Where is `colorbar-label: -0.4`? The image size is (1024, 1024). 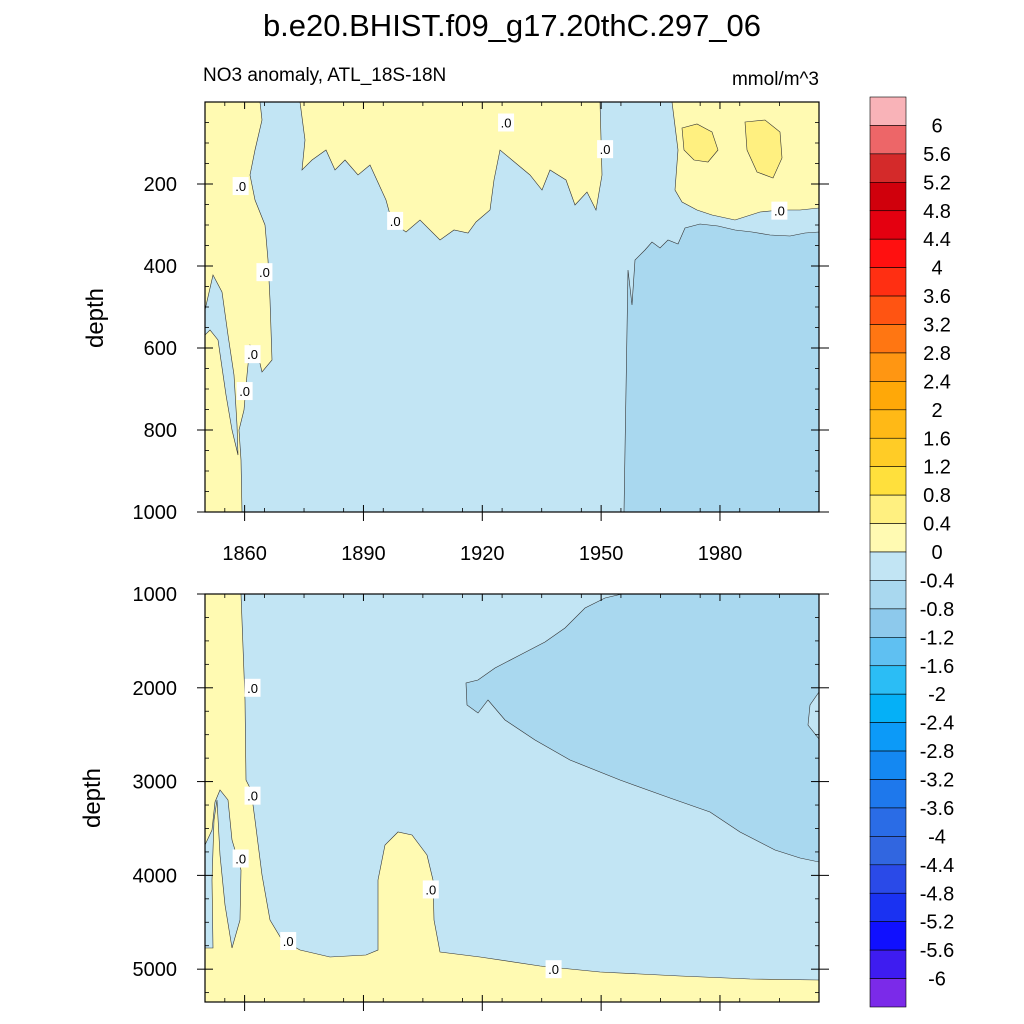
colorbar-label: -0.4 is located at coordinates (937, 581).